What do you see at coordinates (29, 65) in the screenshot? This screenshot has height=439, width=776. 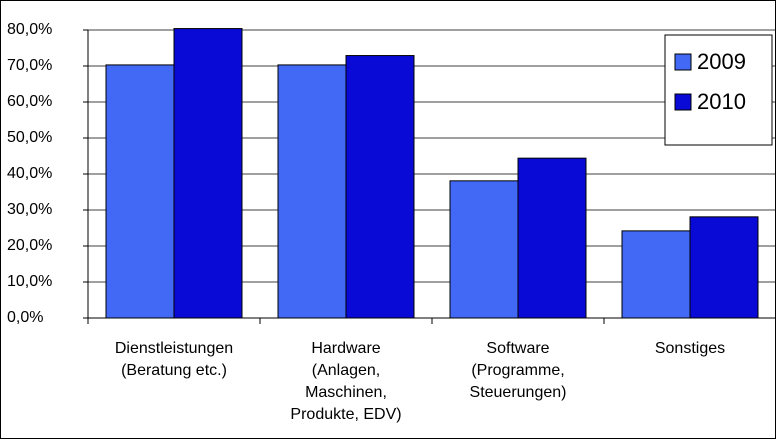 I see `y-tick-label: 70,0%` at bounding box center [29, 65].